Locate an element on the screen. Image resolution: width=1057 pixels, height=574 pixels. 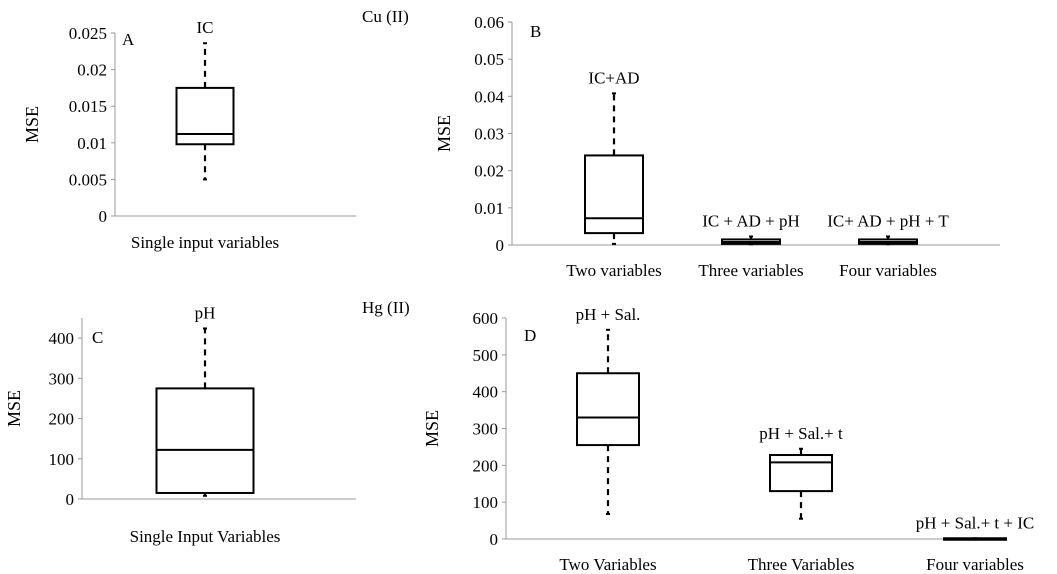
y-tick-label: 0.06 is located at coordinates (489, 22).